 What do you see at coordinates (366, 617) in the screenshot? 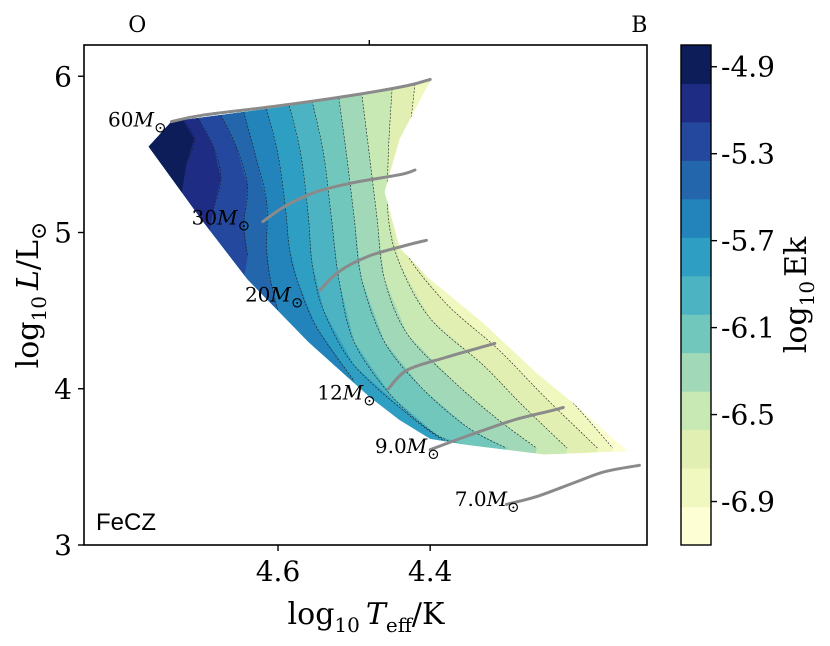
I see `x-axis-title: log10 Teff/K` at bounding box center [366, 617].